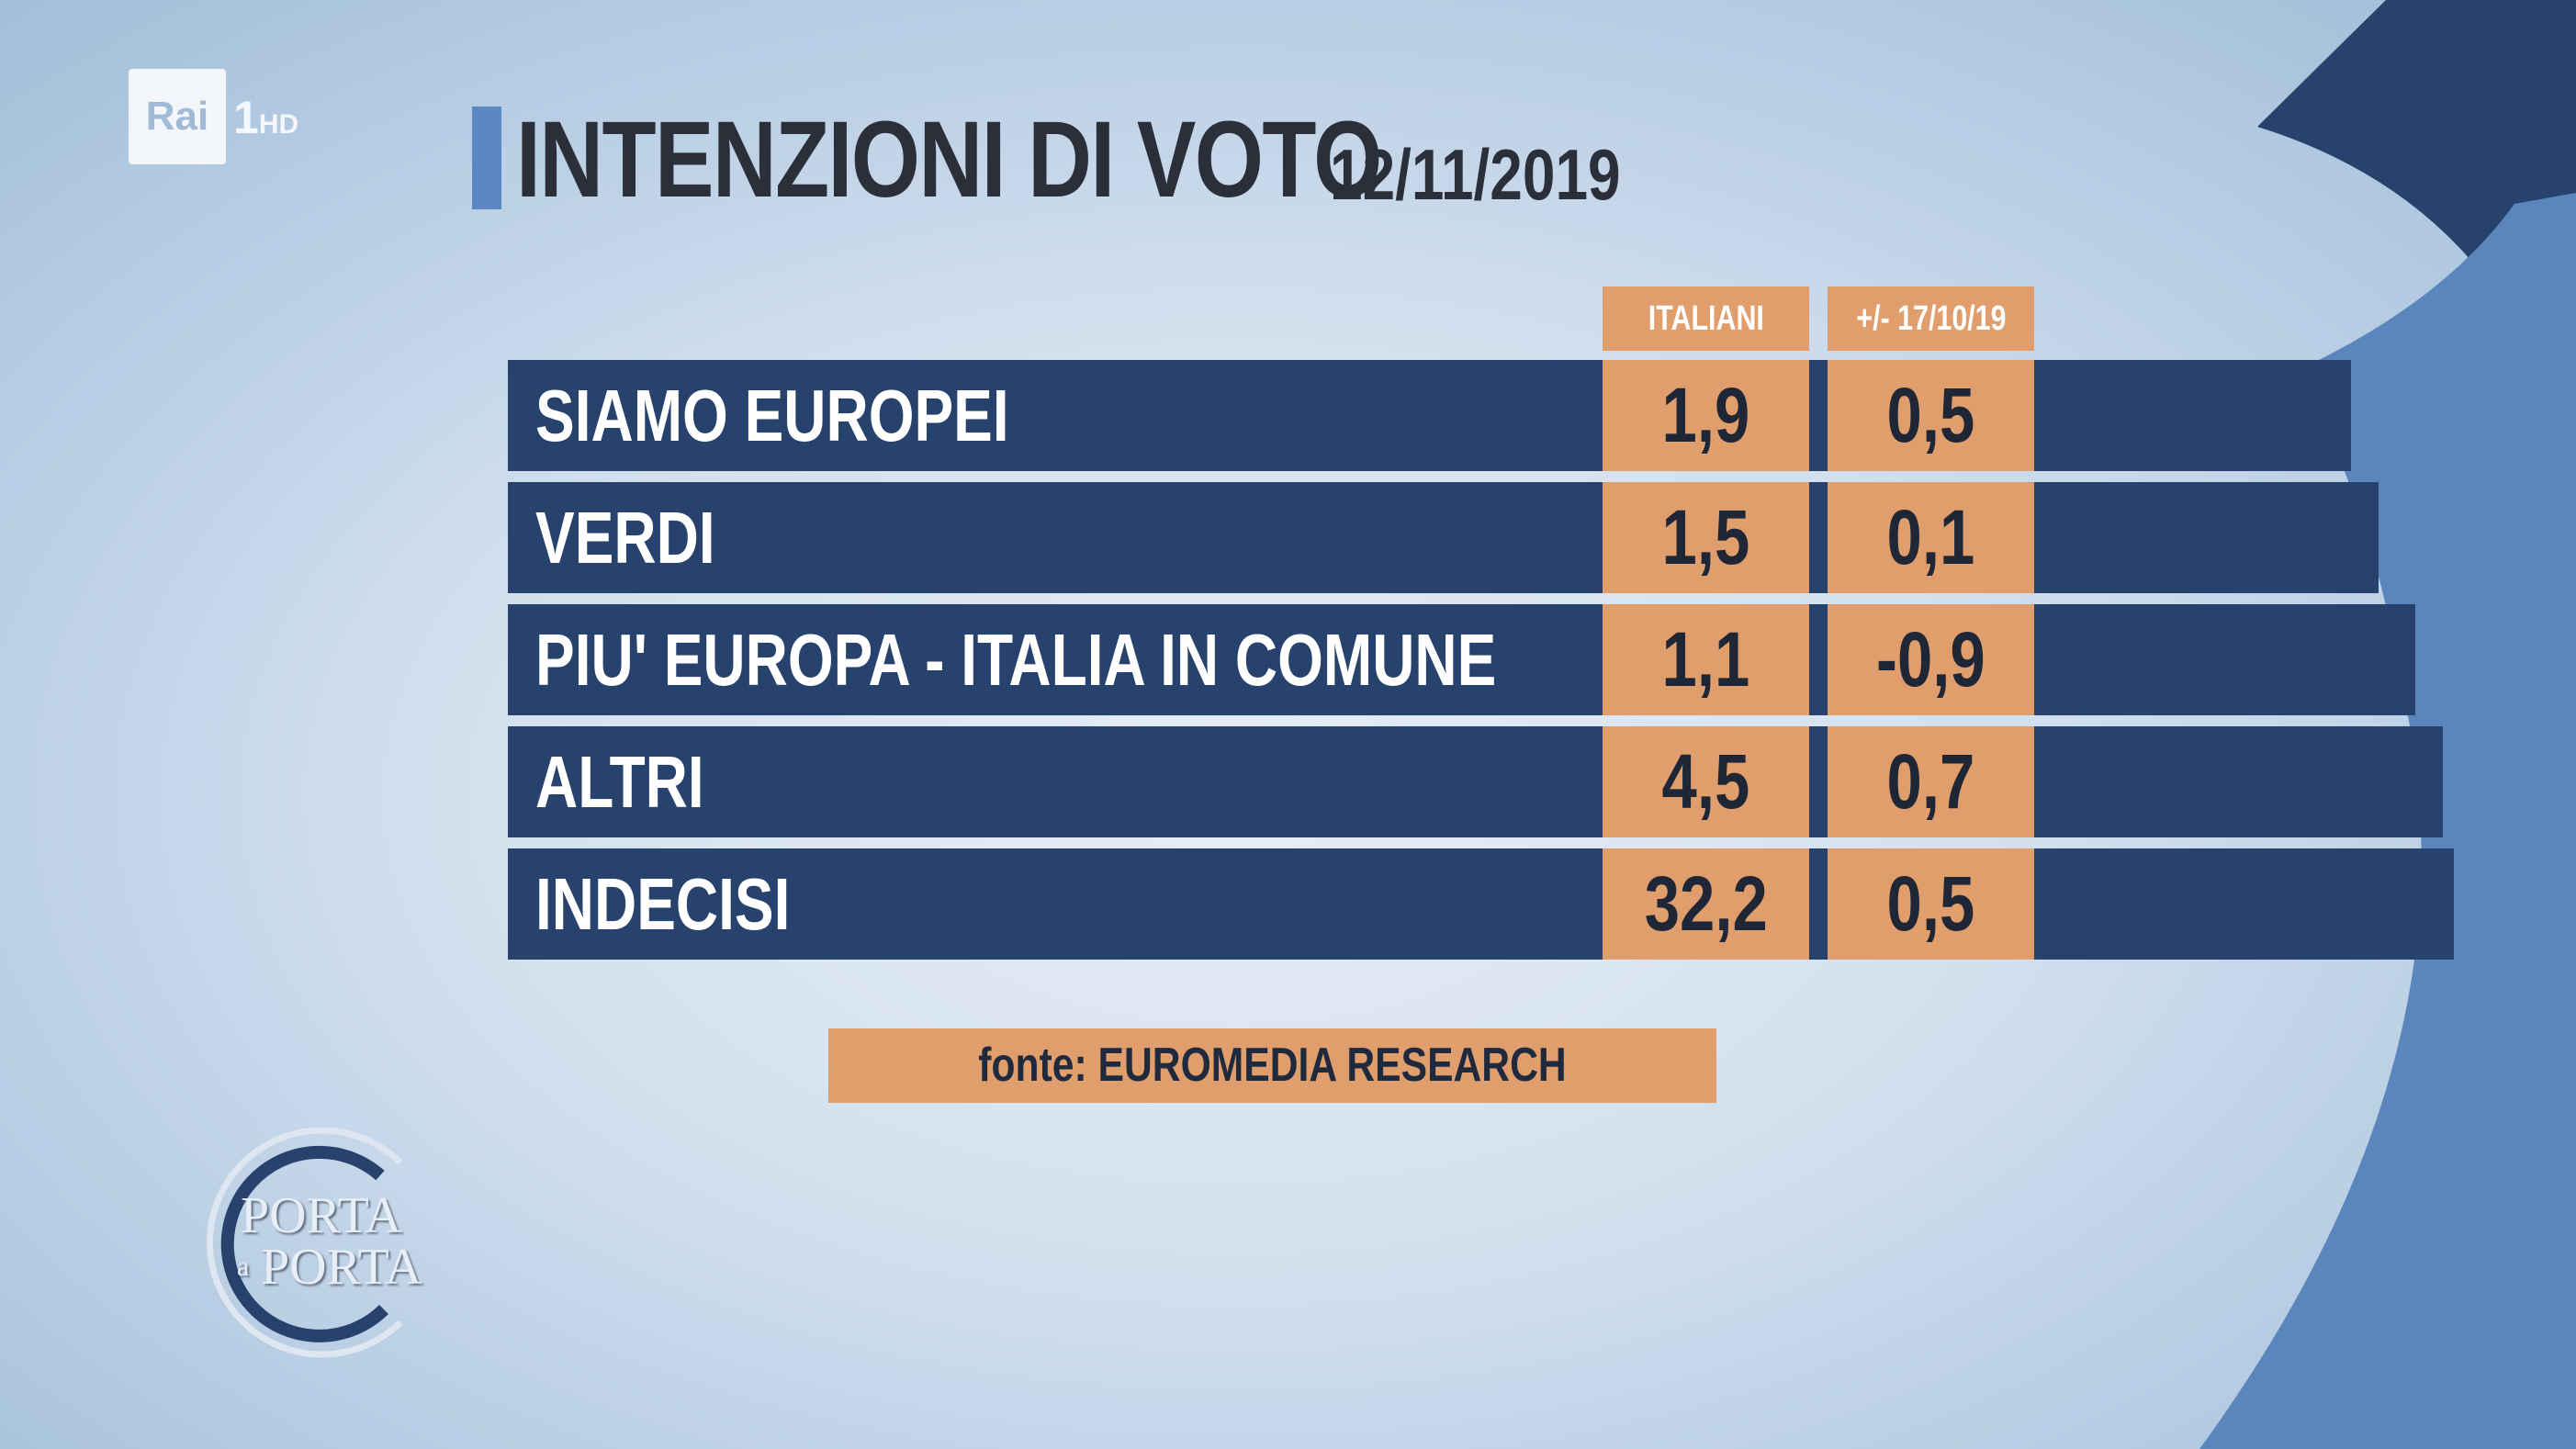 This screenshot has width=2576, height=1449. I want to click on channel-logo: 1HD, so click(266, 117).